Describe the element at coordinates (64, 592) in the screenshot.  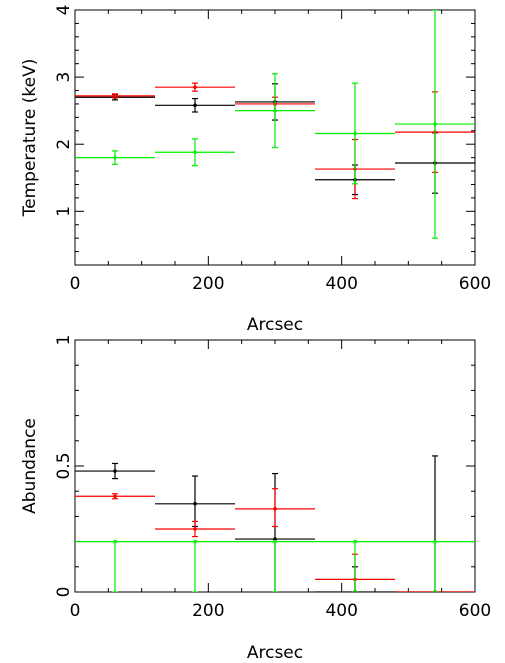
I see `y-tick-label: 0` at that location.